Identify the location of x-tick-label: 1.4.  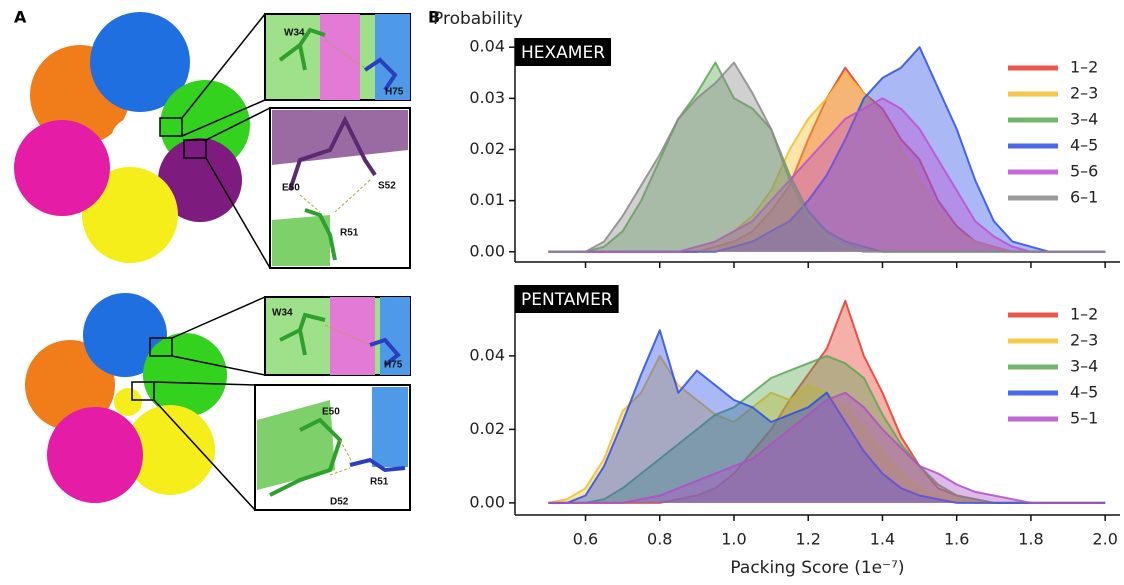
(882, 539).